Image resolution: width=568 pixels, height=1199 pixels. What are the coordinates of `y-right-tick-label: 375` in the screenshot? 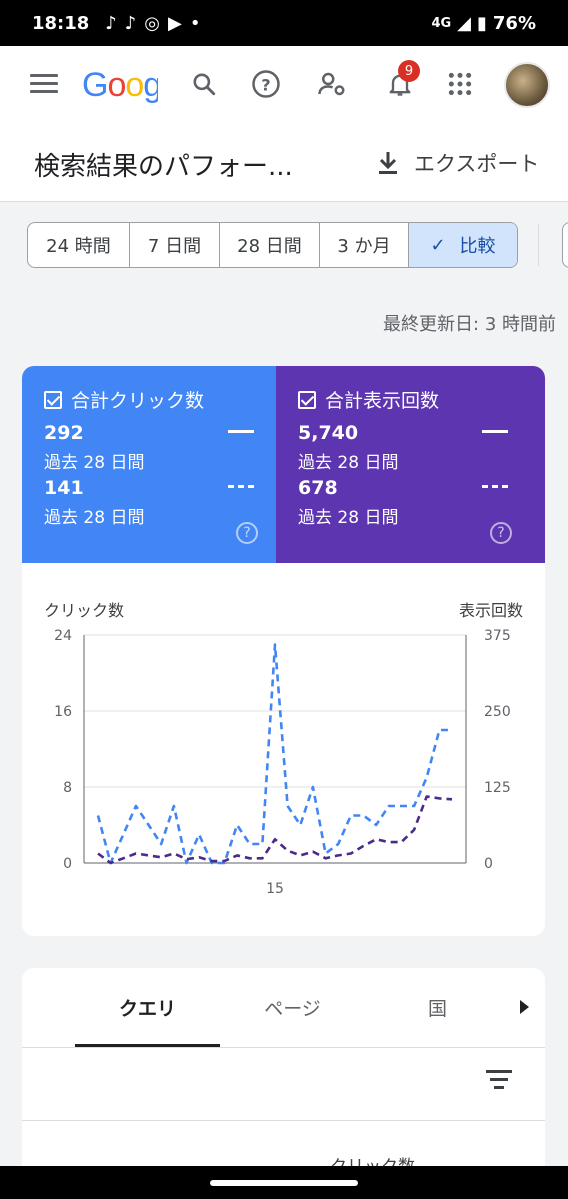 It's located at (497, 636).